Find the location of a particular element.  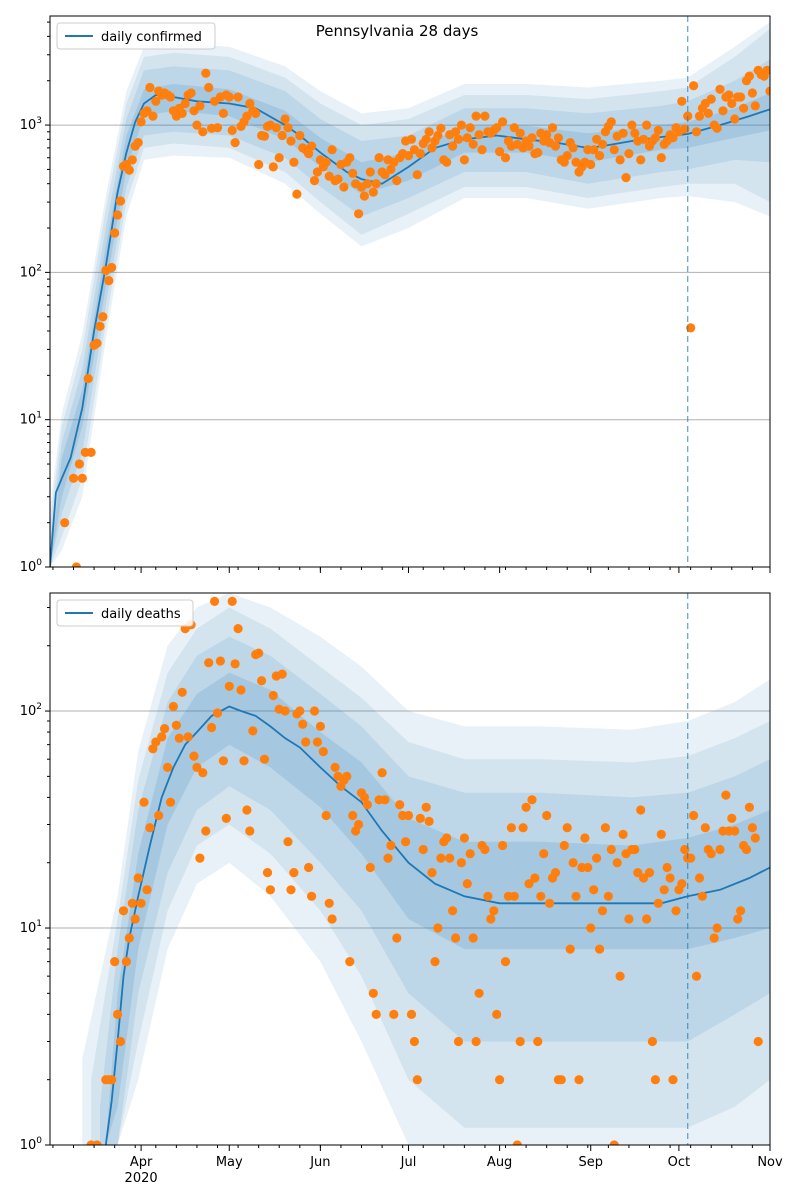

y-tick-label: 100 is located at coordinates (31, 566).